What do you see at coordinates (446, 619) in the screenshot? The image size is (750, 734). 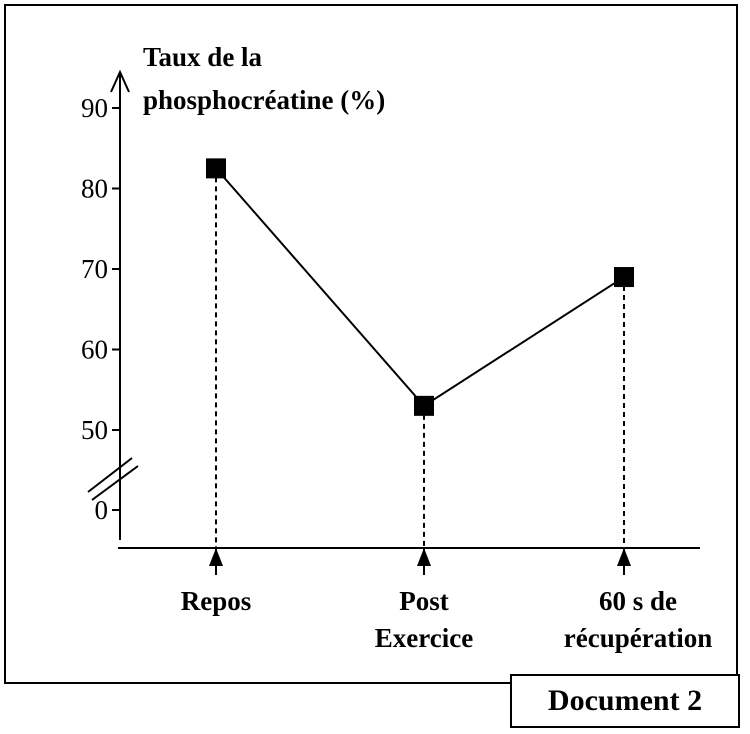 I see `category-labels: Repos Post Exercice 60 s de récupération` at bounding box center [446, 619].